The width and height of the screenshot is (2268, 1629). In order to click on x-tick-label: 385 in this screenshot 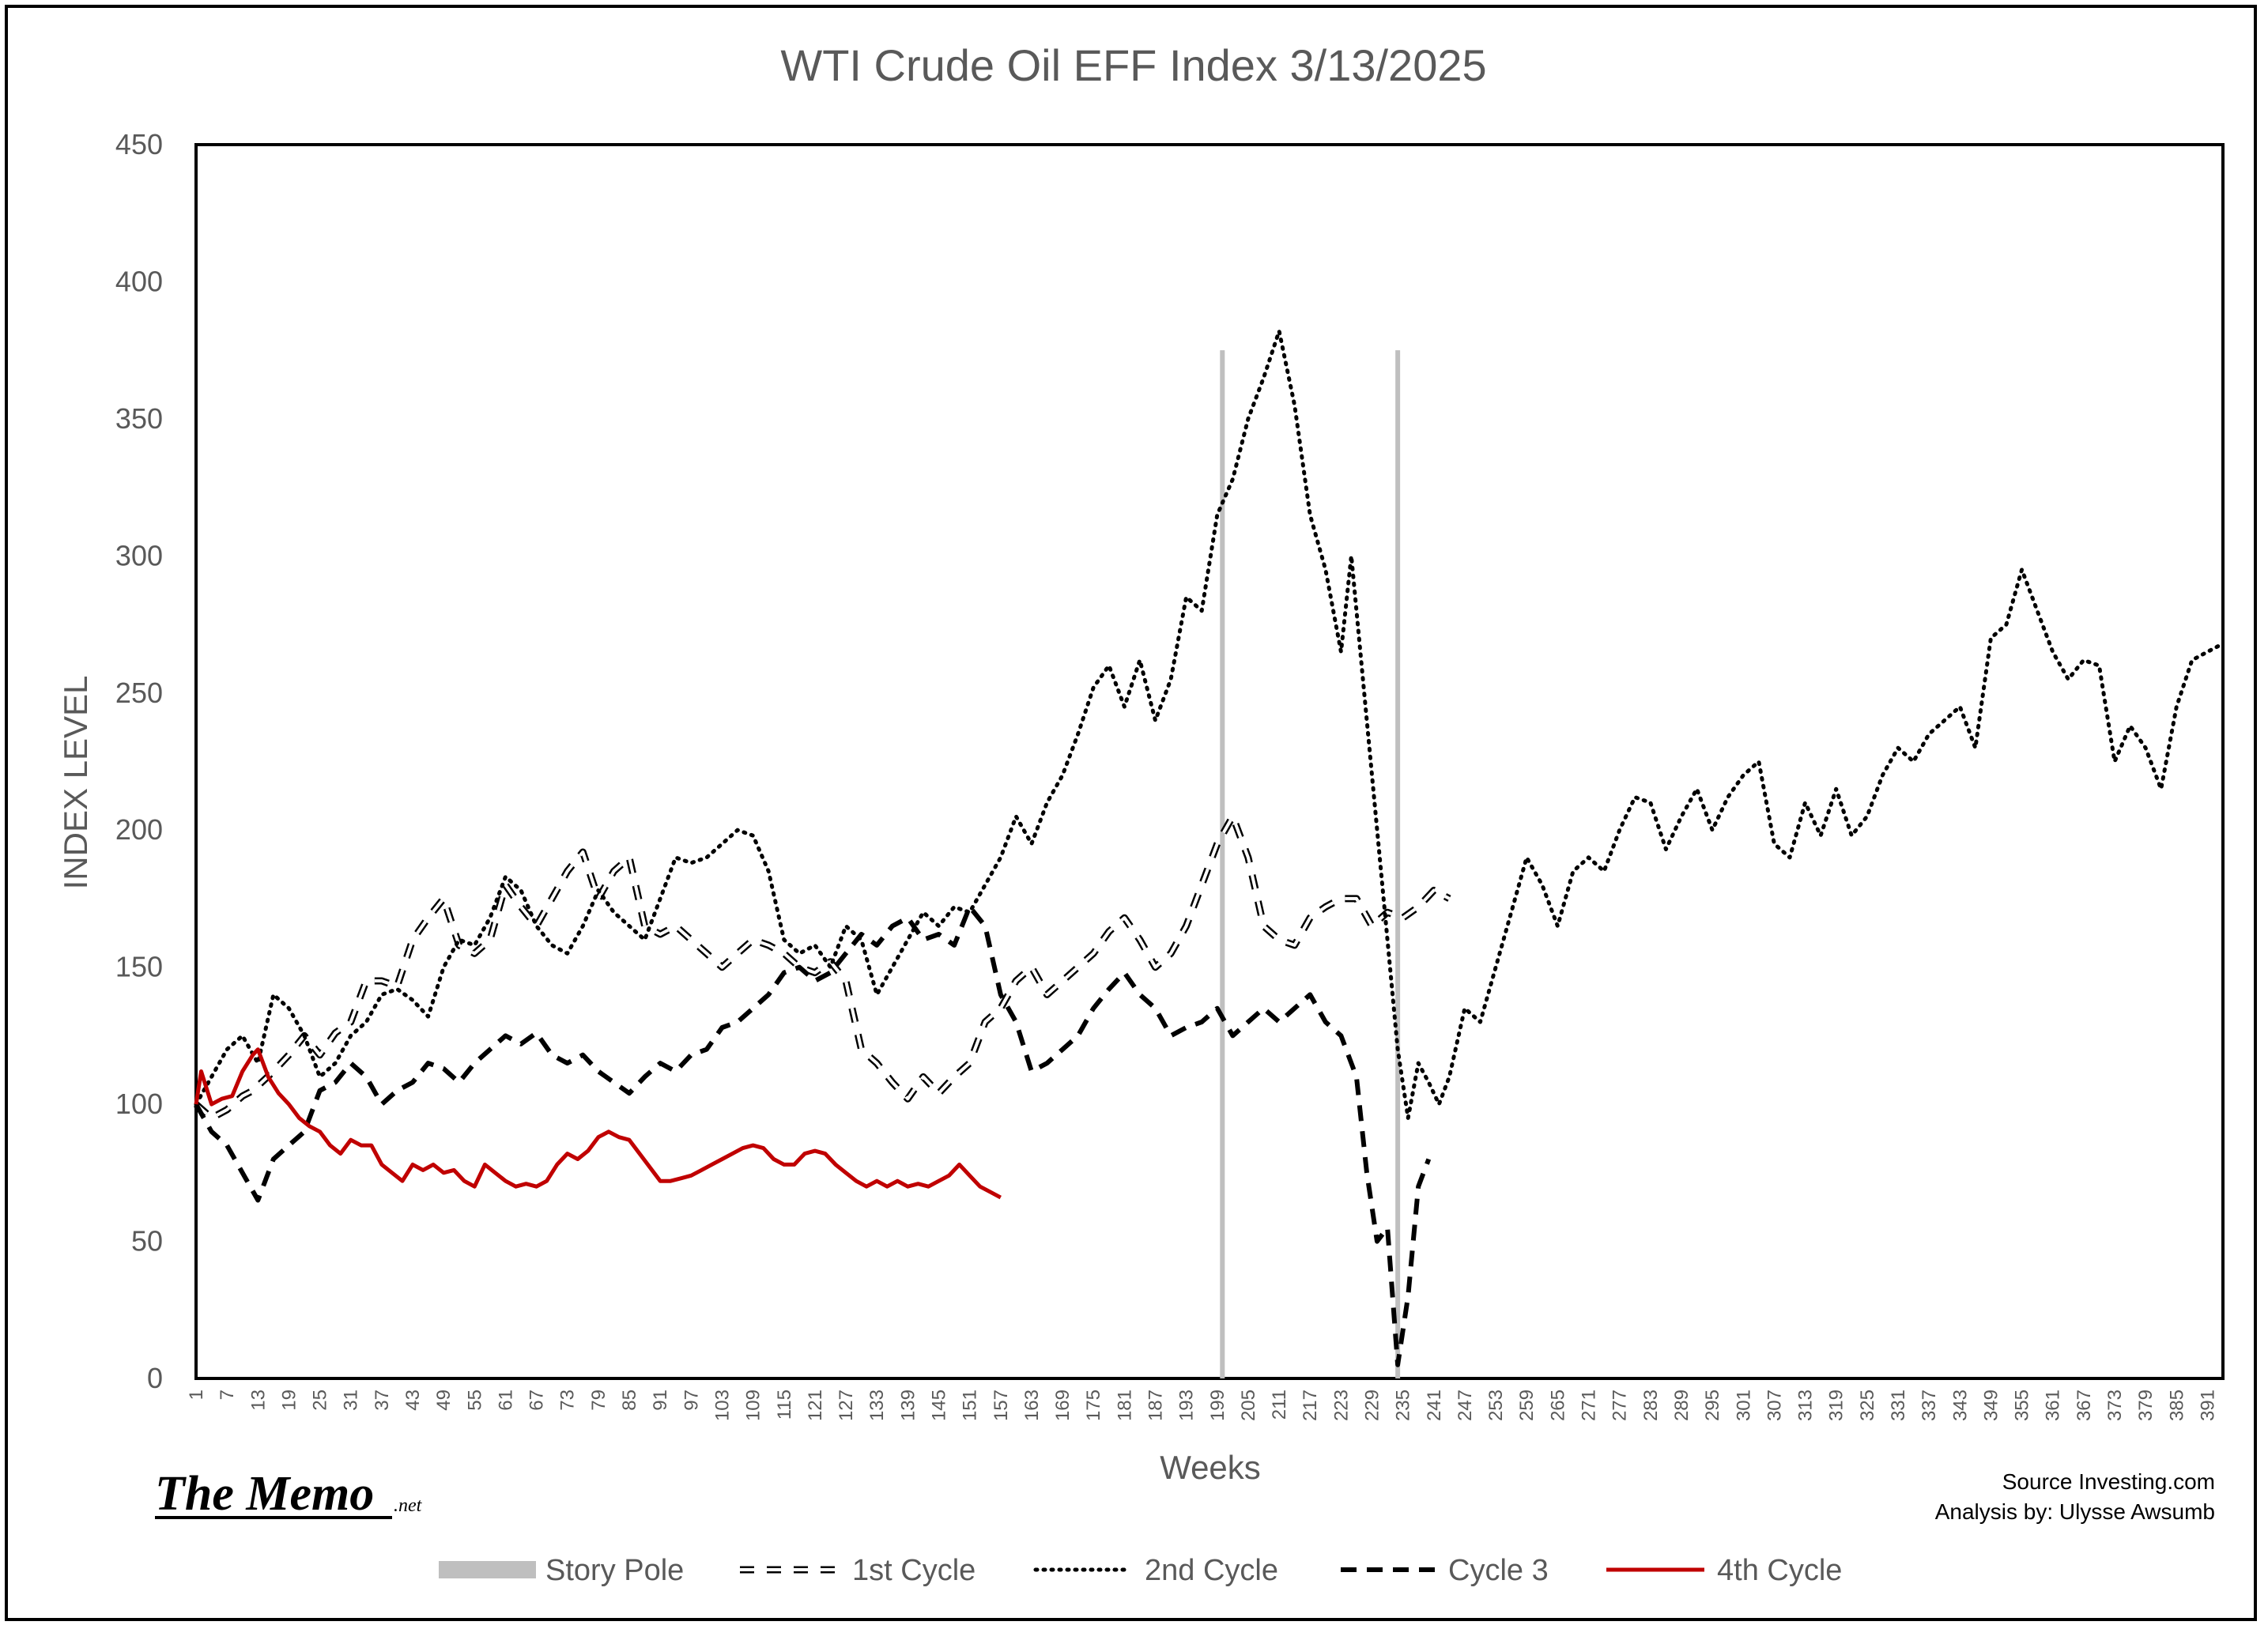, I will do `click(2176, 1405)`.